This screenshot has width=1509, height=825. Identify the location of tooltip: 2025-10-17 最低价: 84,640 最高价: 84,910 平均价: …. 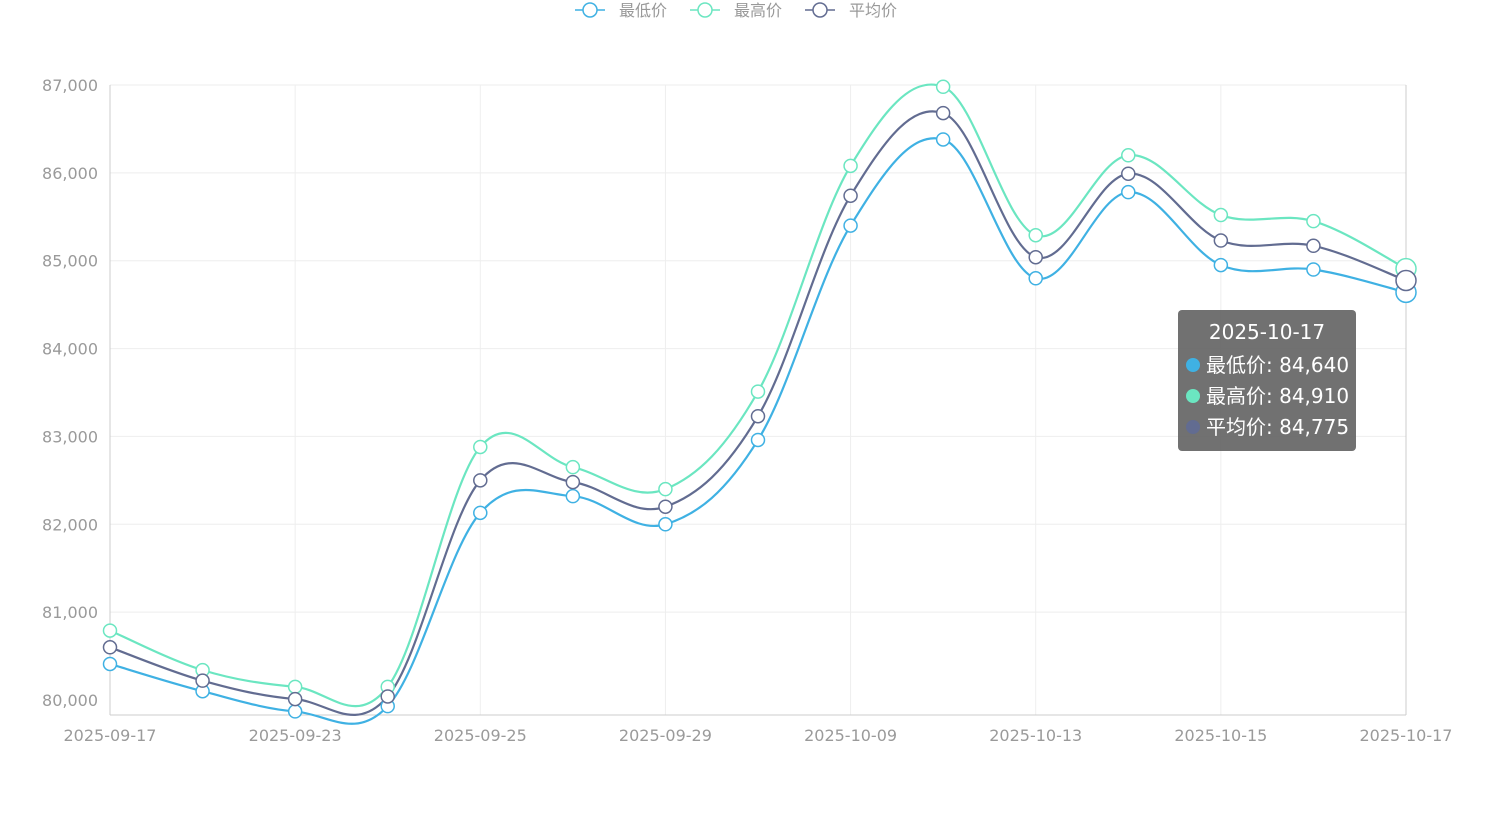
(1267, 380).